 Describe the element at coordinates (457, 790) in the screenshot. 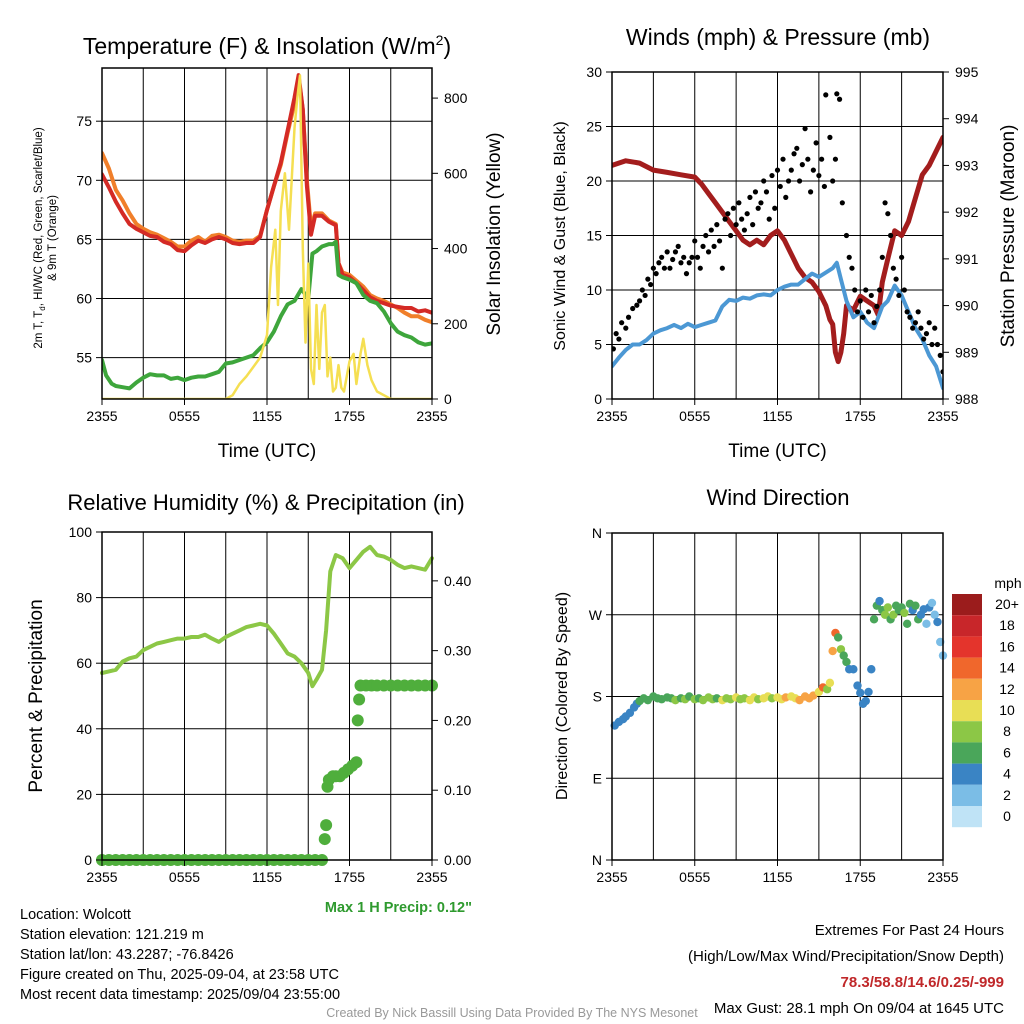

I see `y2-tick-label: 0.10` at that location.